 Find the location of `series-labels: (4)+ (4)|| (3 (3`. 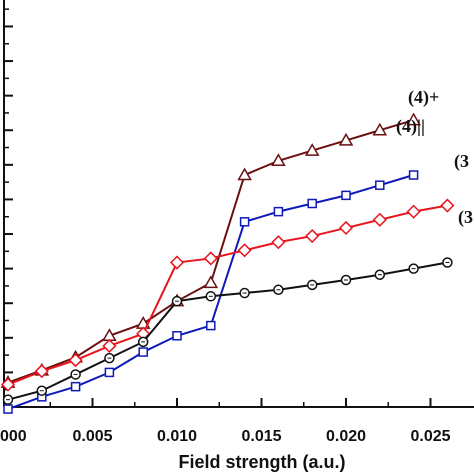

series-labels: (4)+ (4)|| (3 (3 is located at coordinates (434, 157).